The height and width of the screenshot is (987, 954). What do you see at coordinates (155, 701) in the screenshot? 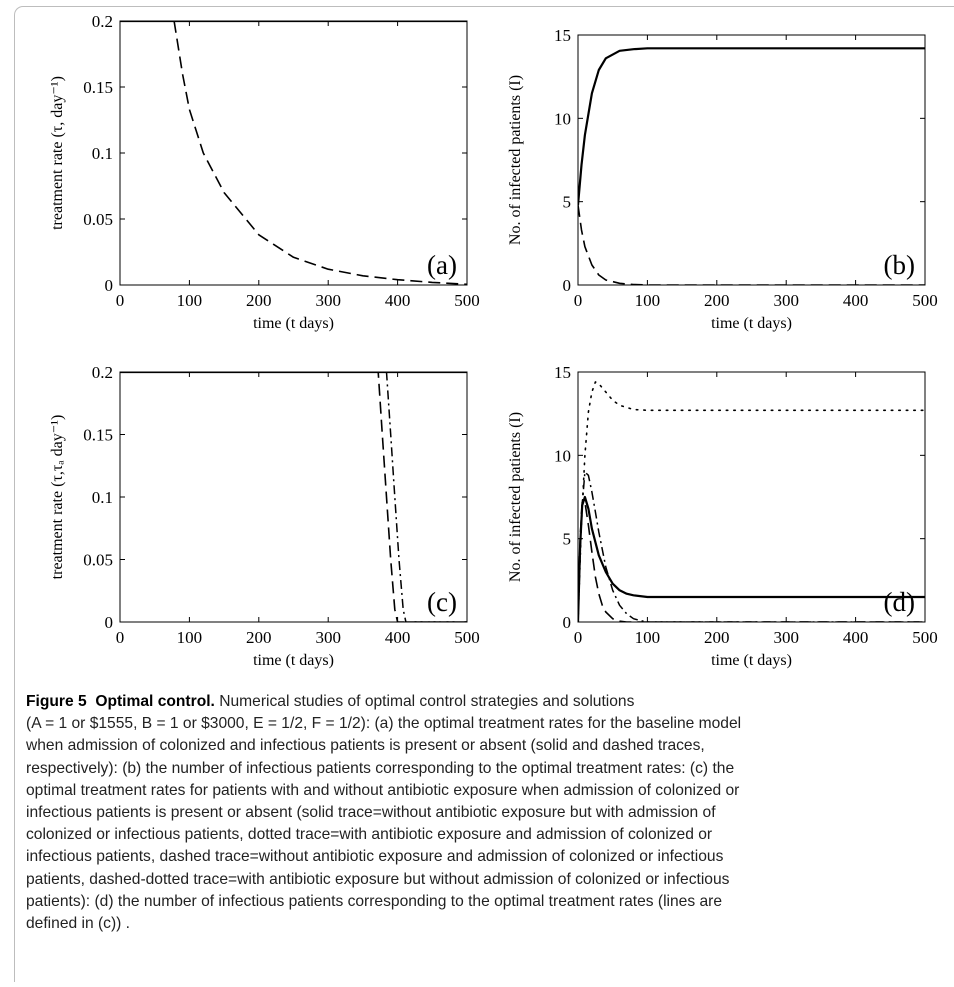
I see `caption-title: Optimal control.` at bounding box center [155, 701].